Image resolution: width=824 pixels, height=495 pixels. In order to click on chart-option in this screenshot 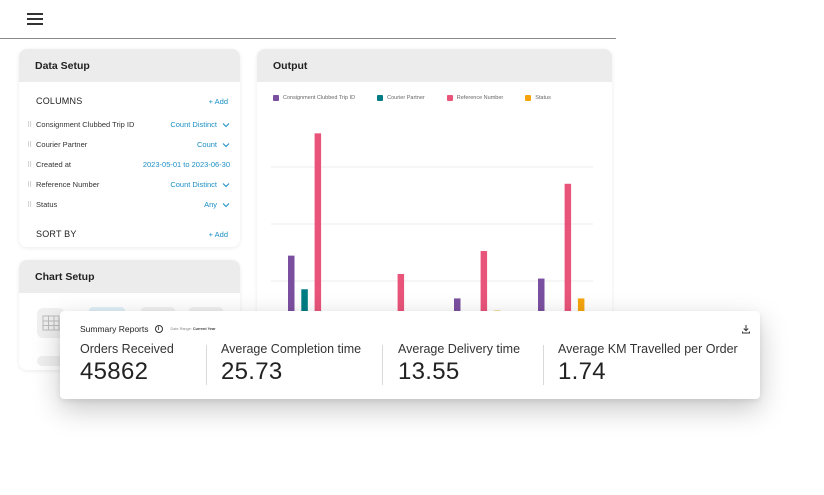, I will do `click(51, 361)`.